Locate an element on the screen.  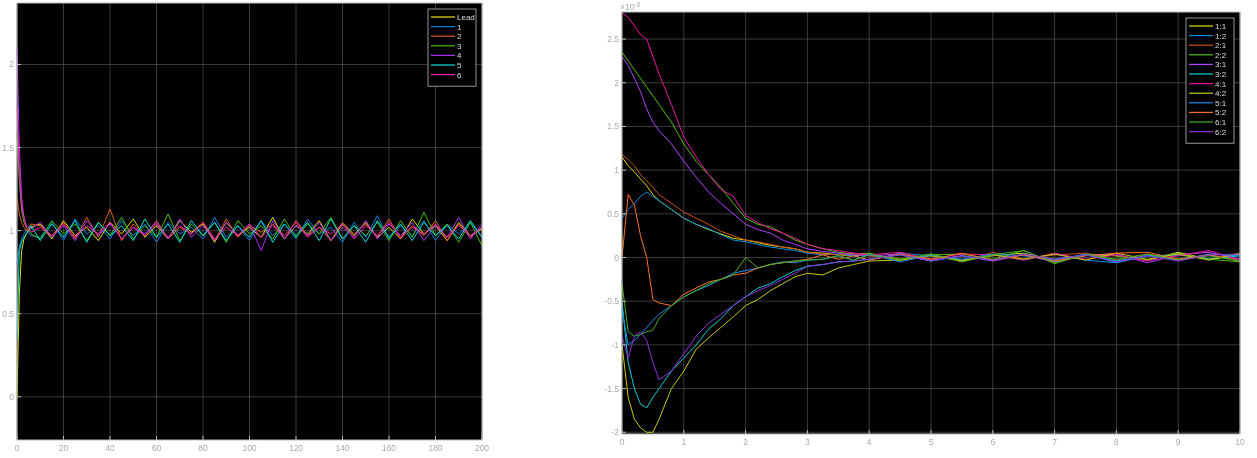
x-tick-label: 200 is located at coordinates (482, 448).